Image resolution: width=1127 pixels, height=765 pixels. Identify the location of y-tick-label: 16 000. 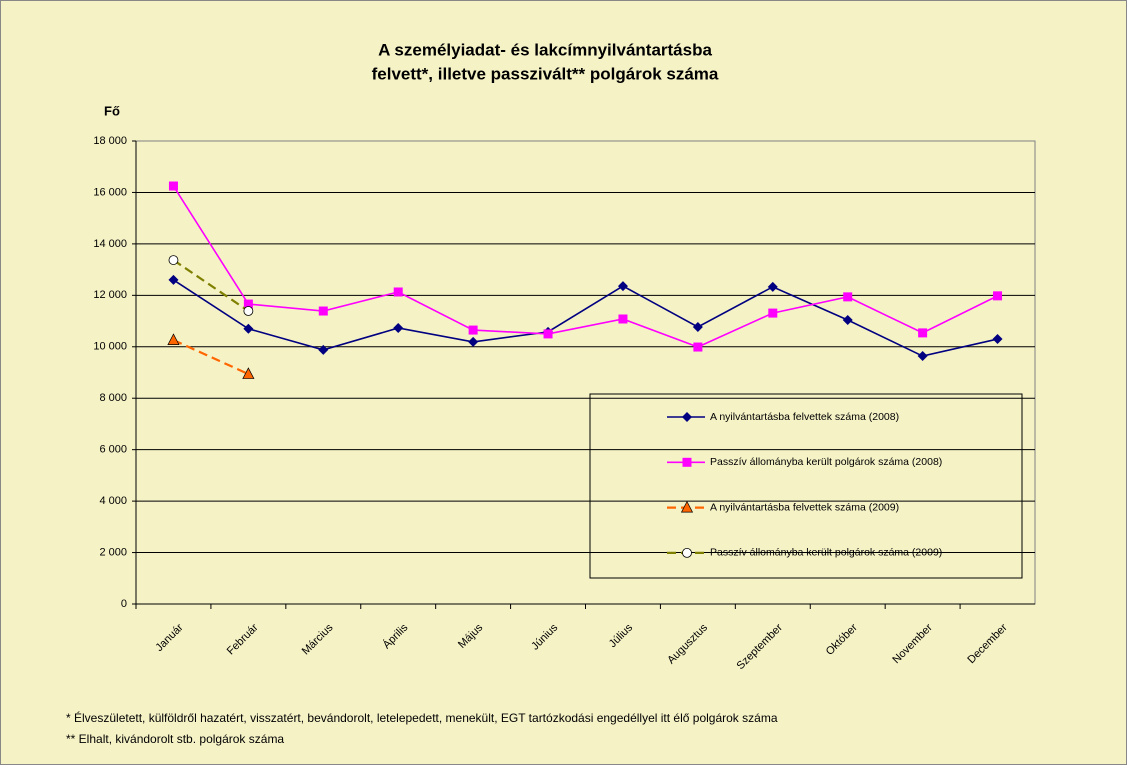
(110, 192).